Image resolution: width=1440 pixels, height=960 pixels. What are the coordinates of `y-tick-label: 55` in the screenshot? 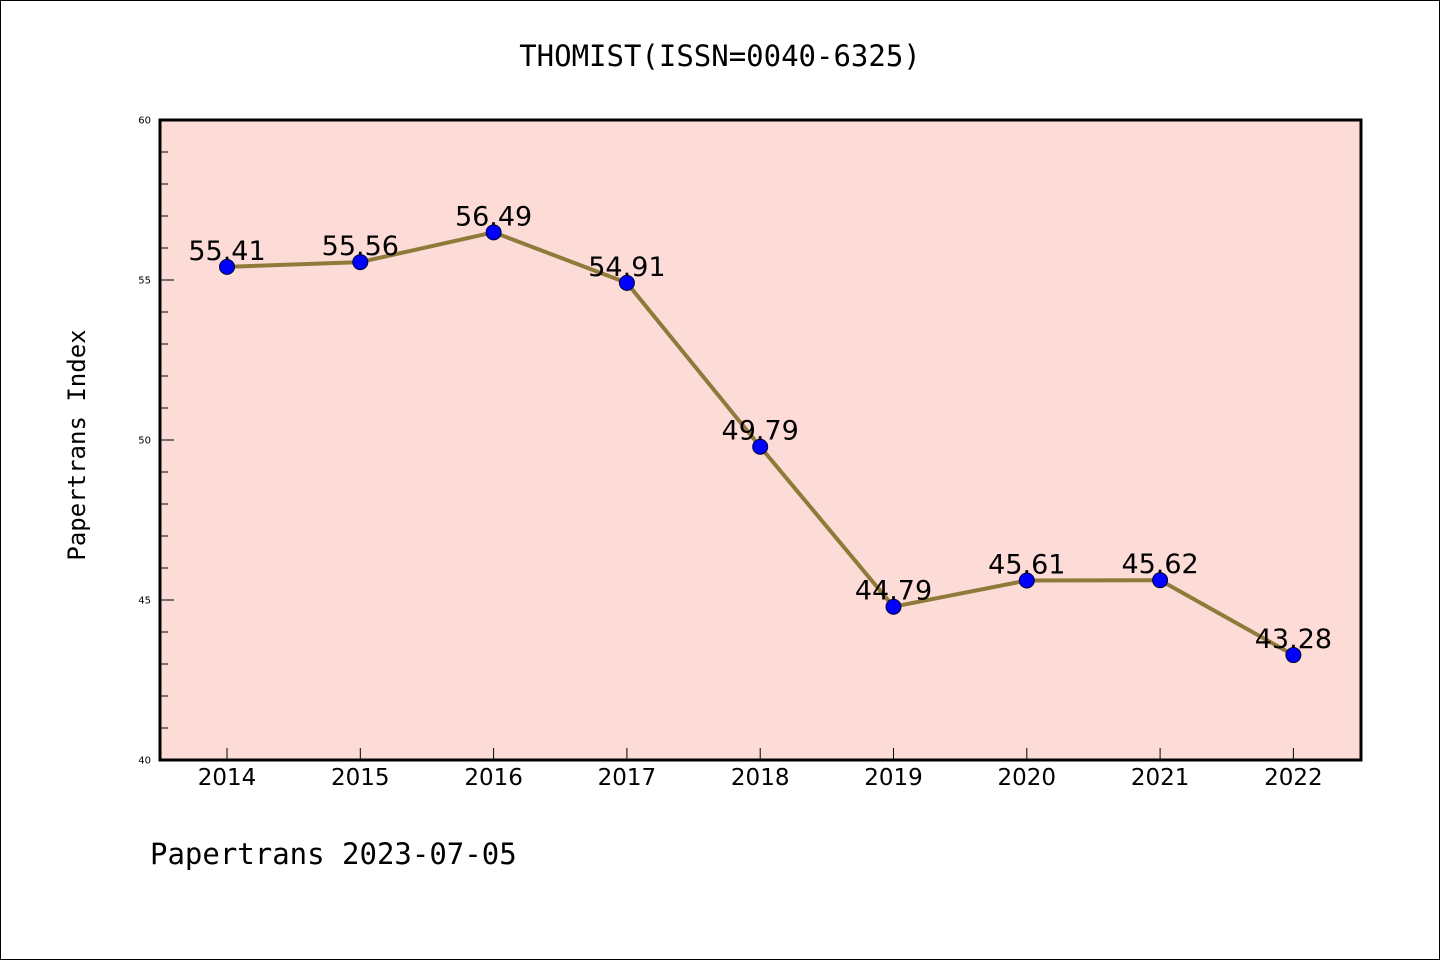 It's located at (144, 281).